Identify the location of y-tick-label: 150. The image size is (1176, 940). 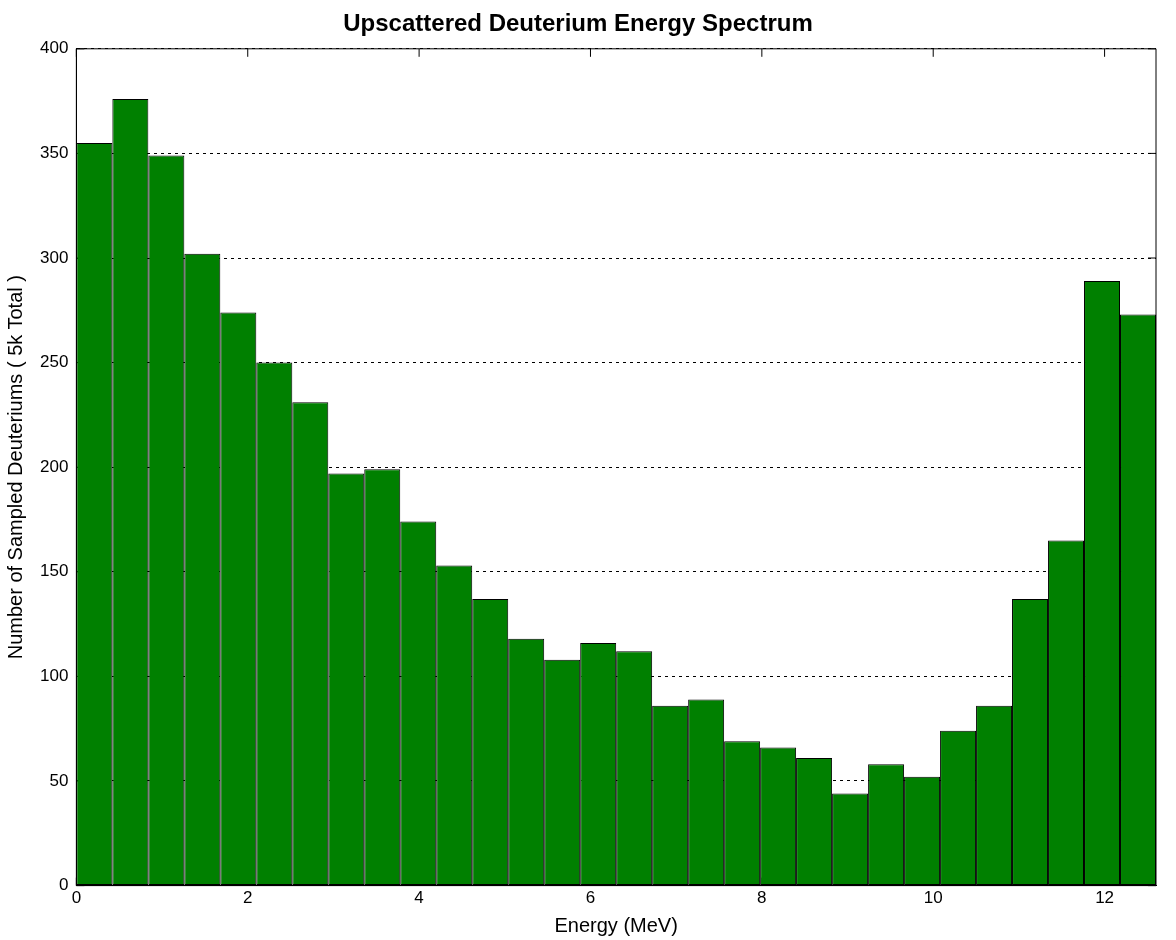
(54, 571).